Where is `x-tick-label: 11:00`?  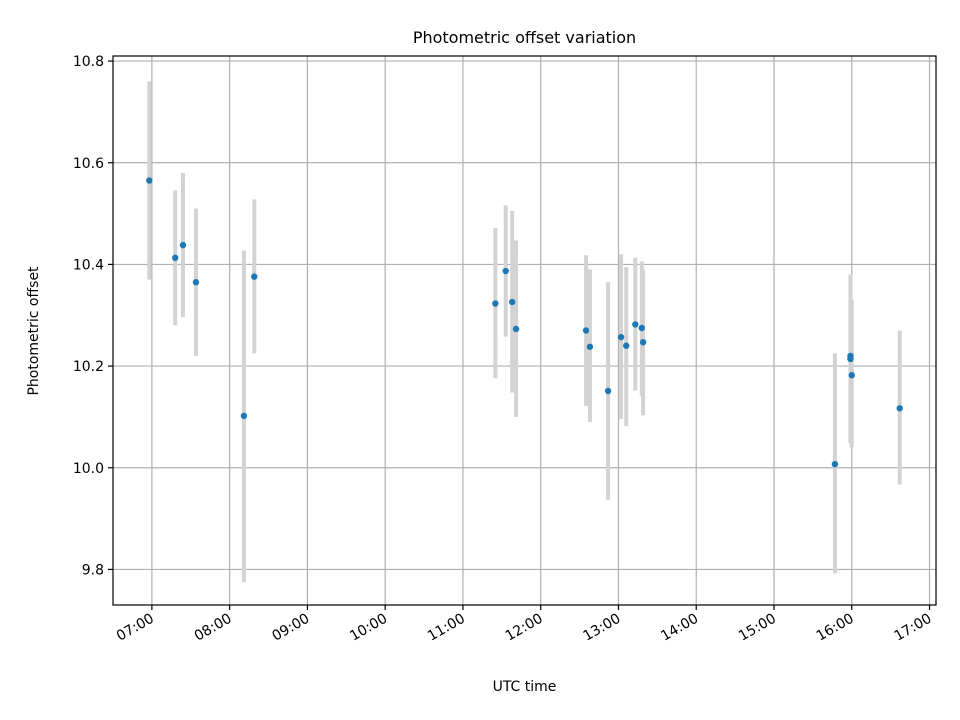 x-tick-label: 11:00 is located at coordinates (446, 628).